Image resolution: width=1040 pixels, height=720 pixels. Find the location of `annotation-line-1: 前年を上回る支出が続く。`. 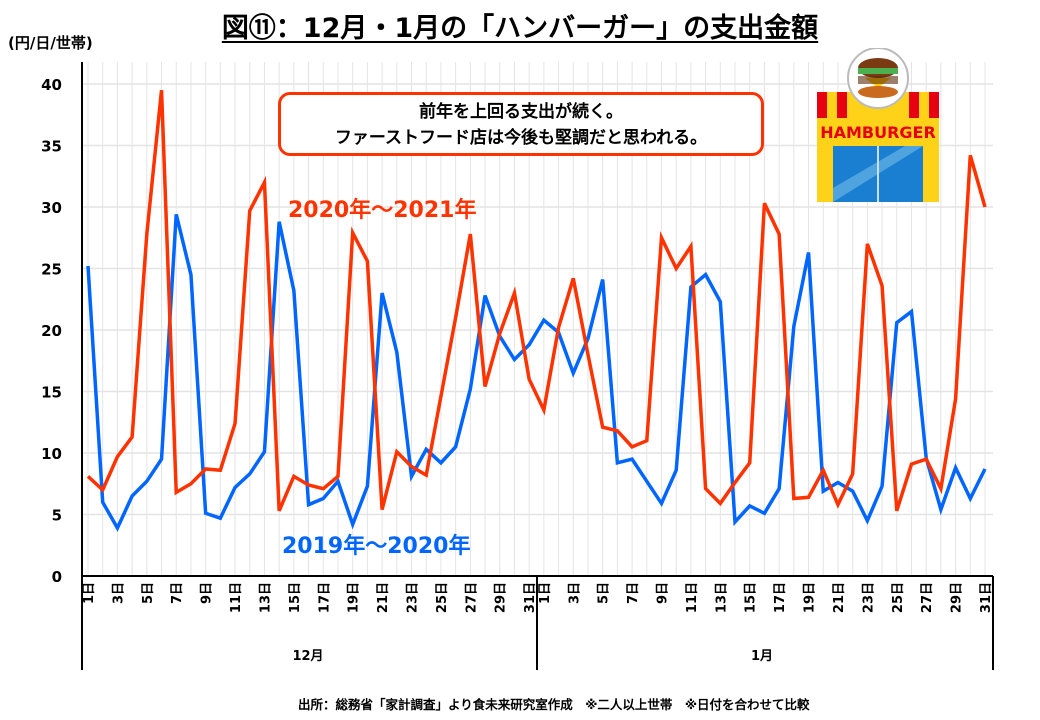

annotation-line-1: 前年を上回る支出が続く。 is located at coordinates (521, 112).